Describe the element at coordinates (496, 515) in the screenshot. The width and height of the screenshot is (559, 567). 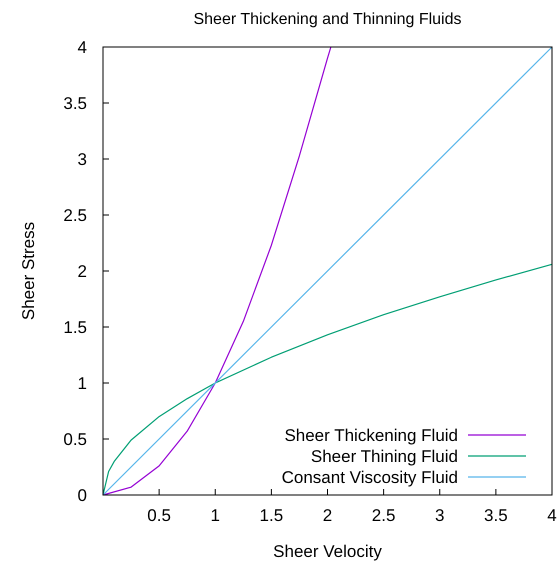
I see `x-tick-label: 3.5` at that location.